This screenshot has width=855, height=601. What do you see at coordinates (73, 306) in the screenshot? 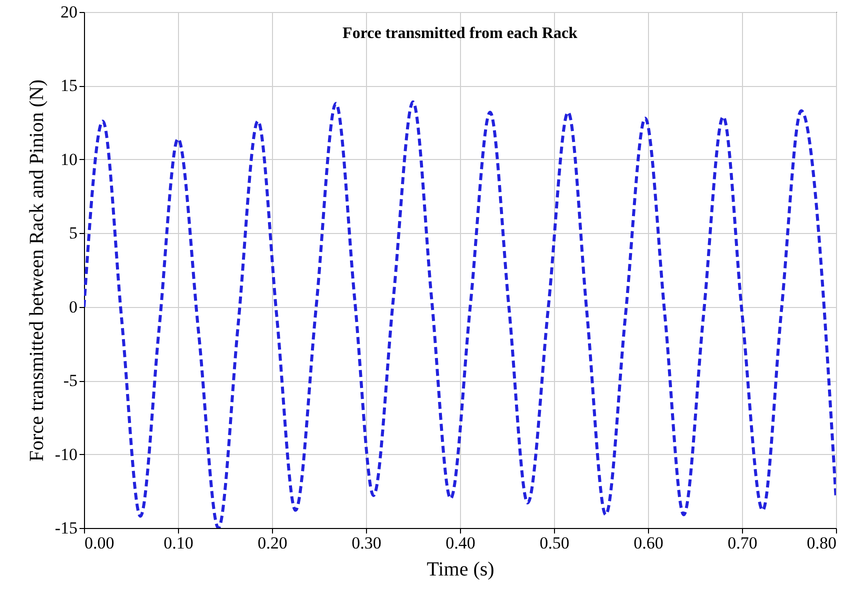
I see `y-tick-label: 0` at bounding box center [73, 306].